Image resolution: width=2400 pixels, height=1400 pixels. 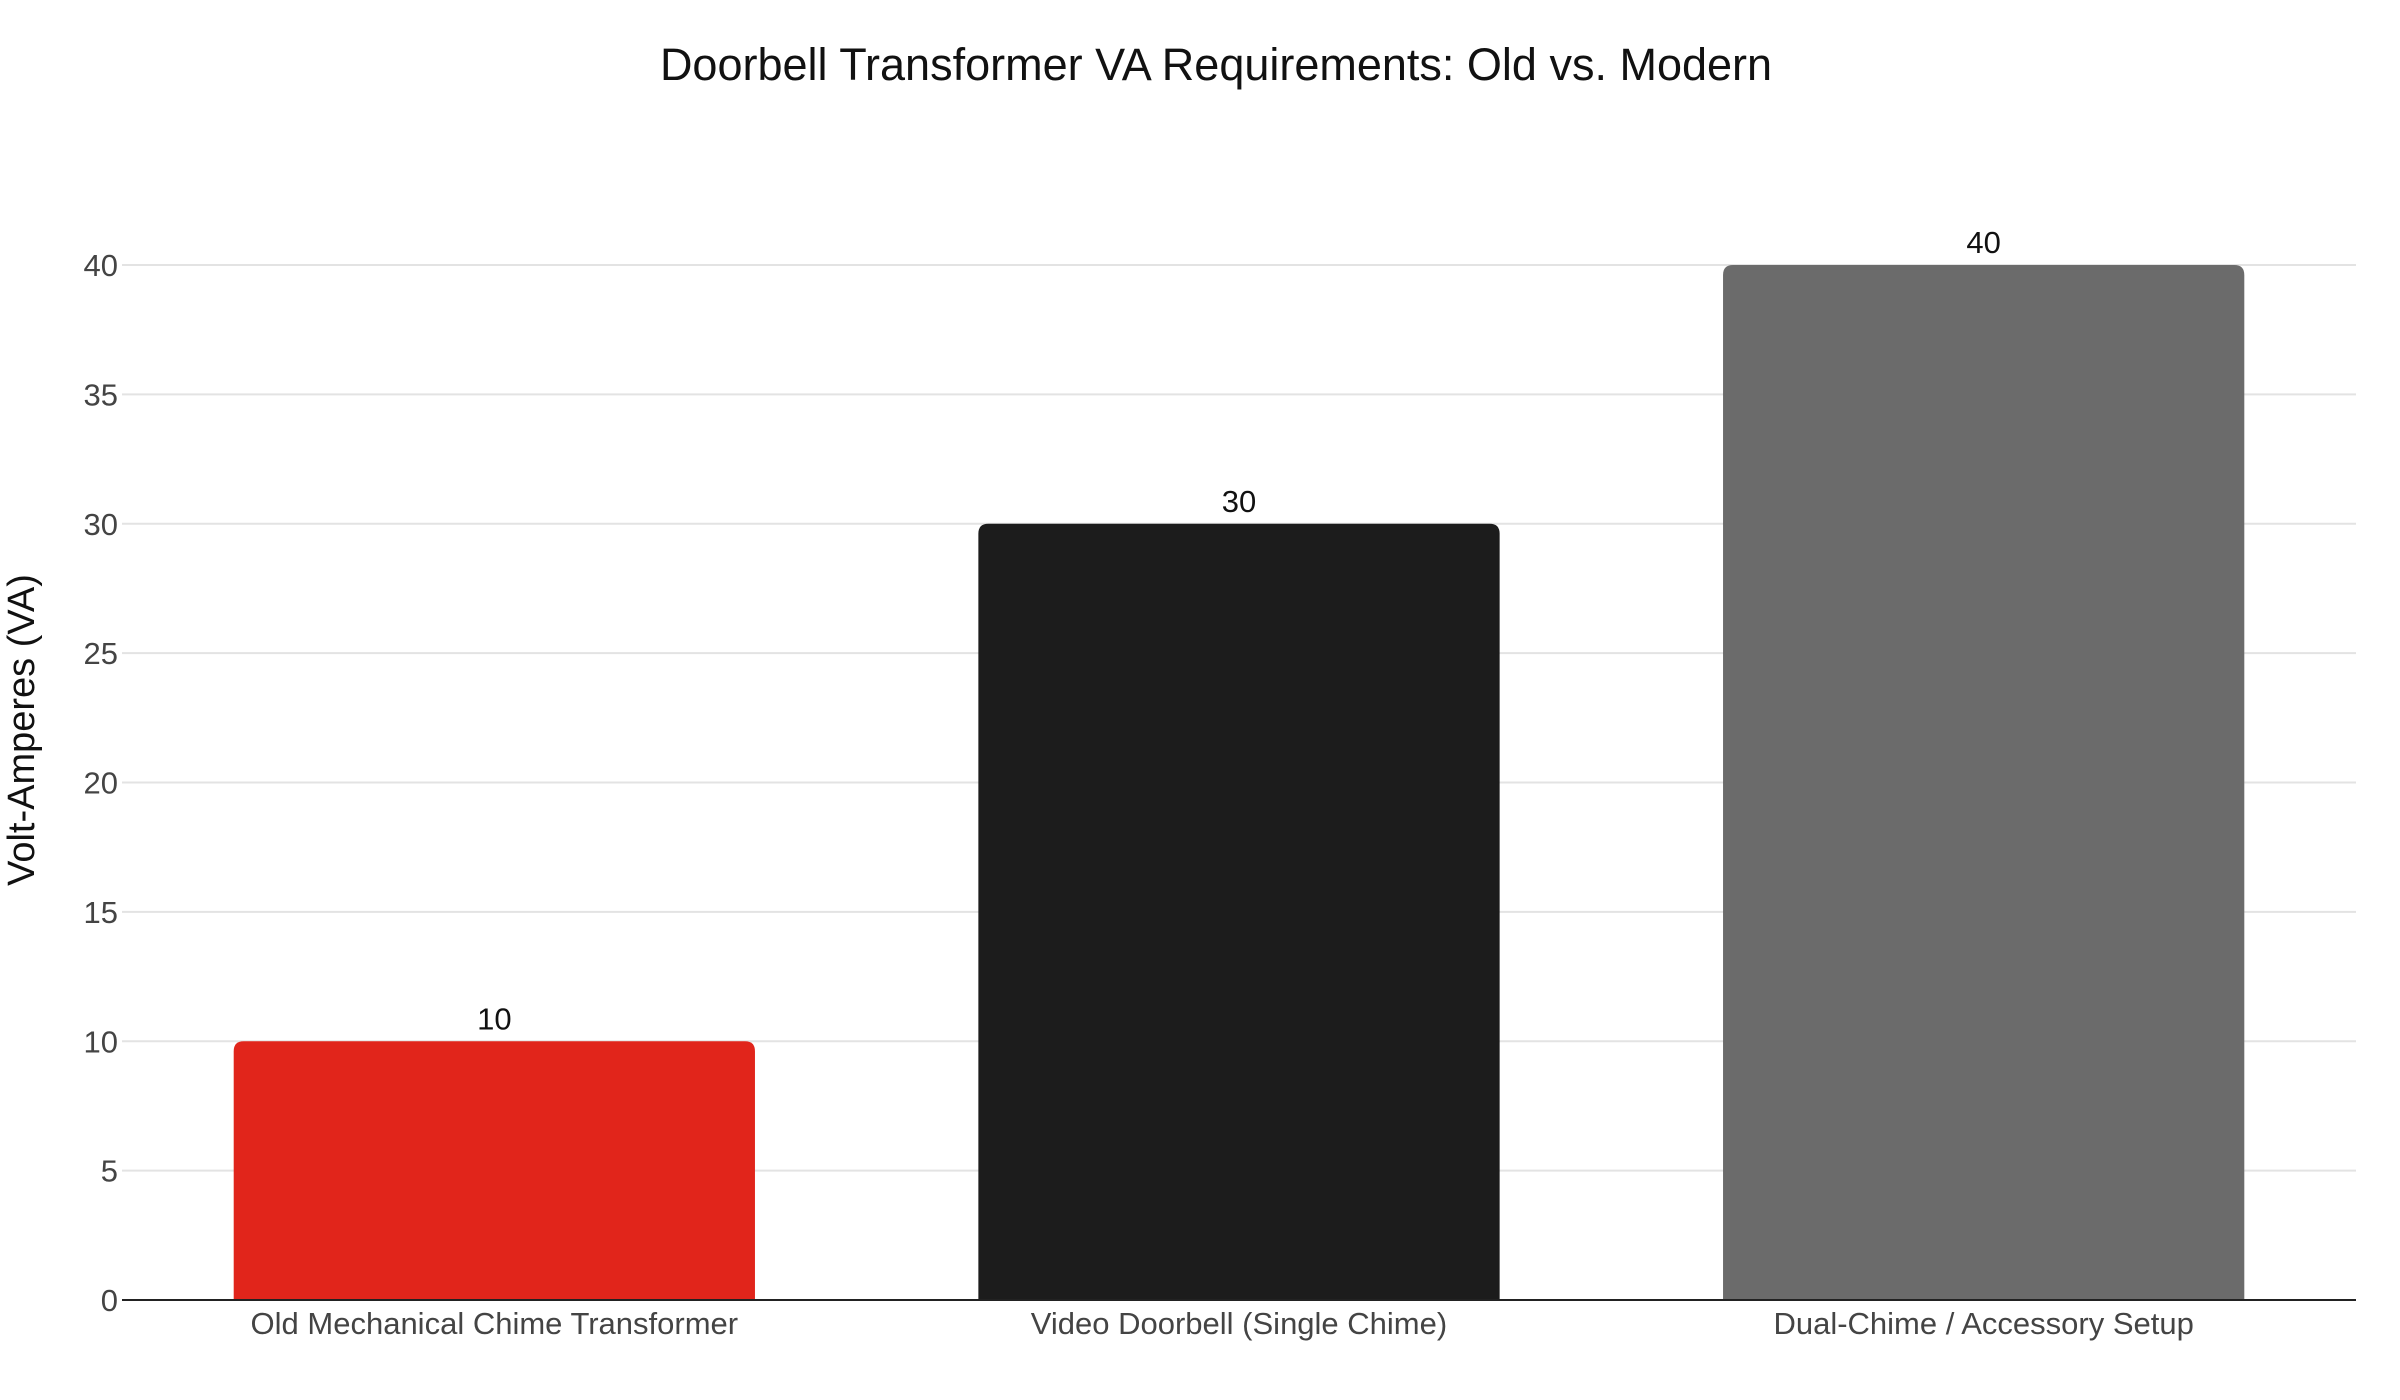 What do you see at coordinates (1983, 242) in the screenshot?
I see `data-label: 40` at bounding box center [1983, 242].